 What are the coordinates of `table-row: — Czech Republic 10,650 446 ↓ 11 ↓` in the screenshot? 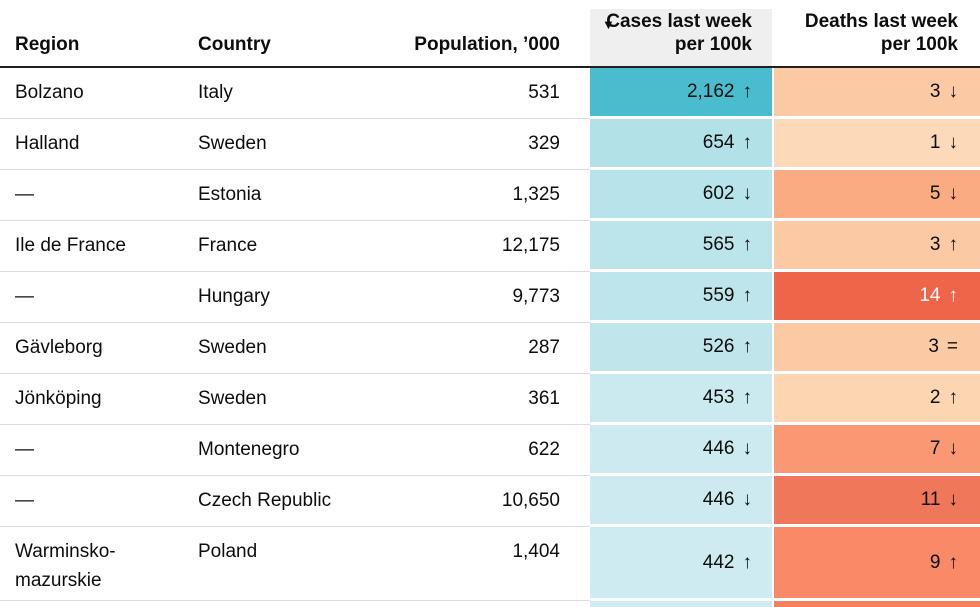 It's located at (490, 501).